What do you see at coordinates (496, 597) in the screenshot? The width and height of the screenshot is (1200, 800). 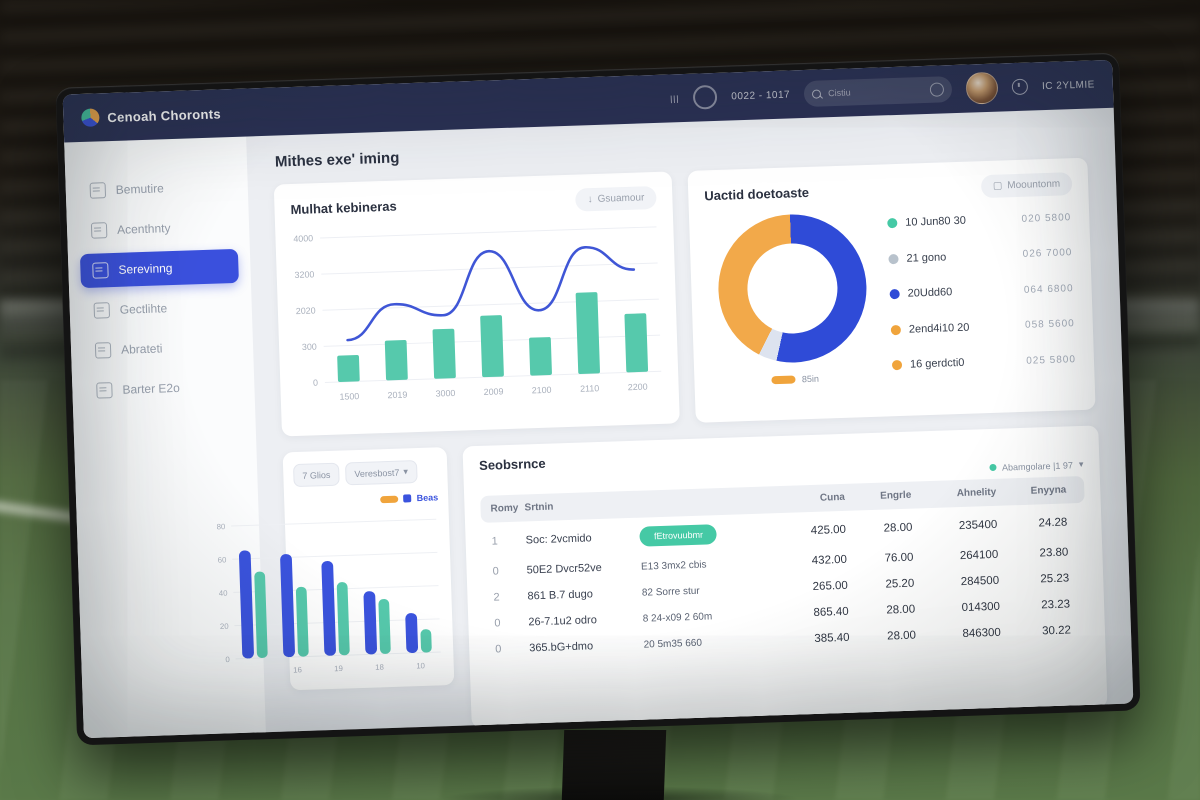 I see `table-cell: 2` at bounding box center [496, 597].